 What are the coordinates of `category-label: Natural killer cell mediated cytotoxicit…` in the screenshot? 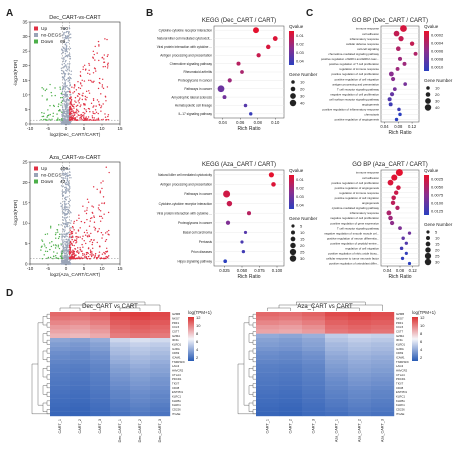 It's located at (184, 39).